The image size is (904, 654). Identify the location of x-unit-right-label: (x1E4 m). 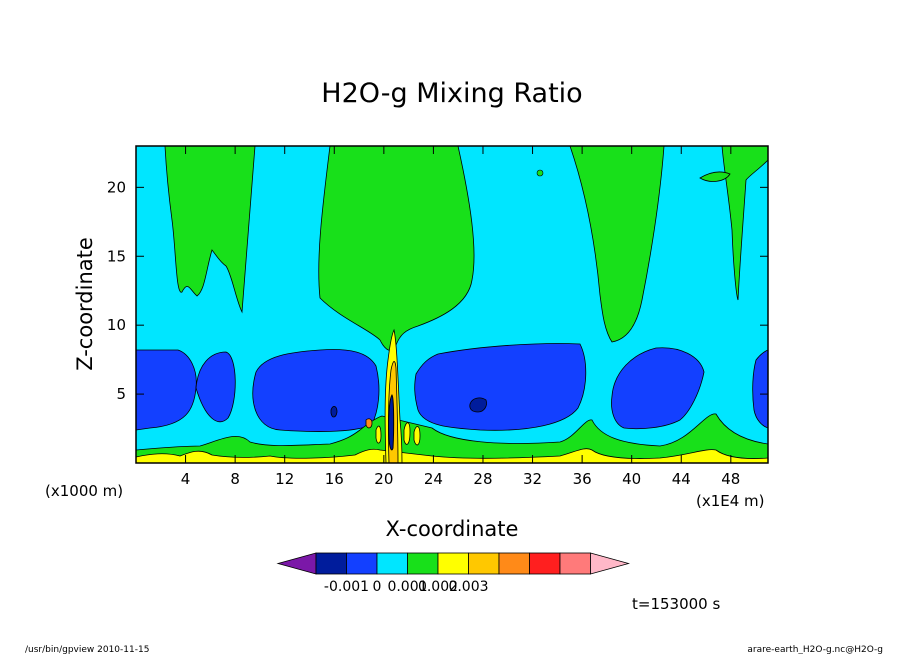
(730, 501).